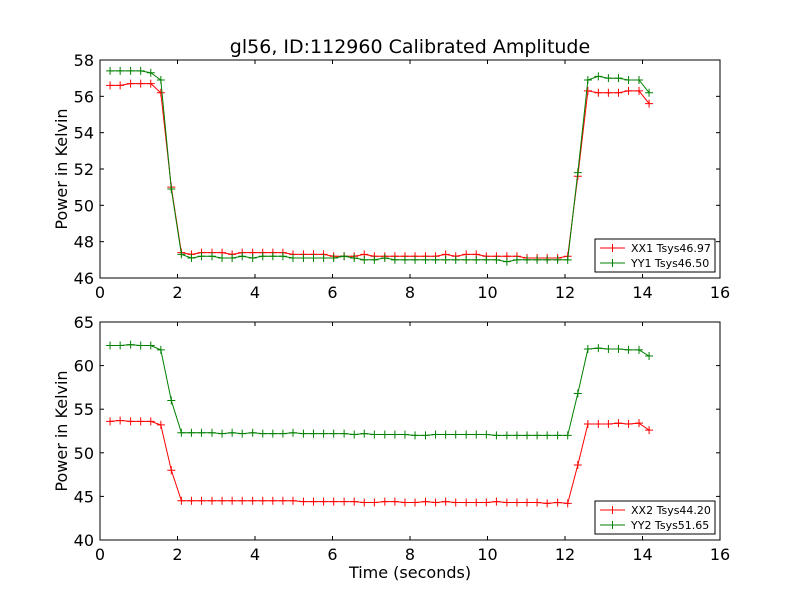  What do you see at coordinates (410, 47) in the screenshot?
I see `chart-title: gl56, ID:112960 Calibrated Amplitude` at bounding box center [410, 47].